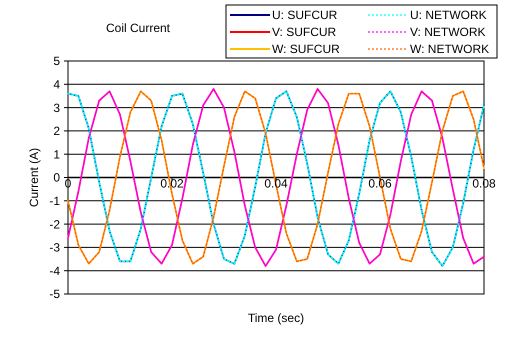 The height and width of the screenshot is (345, 505). Describe the element at coordinates (54, 201) in the screenshot. I see `y-tick-label: -1` at that location.